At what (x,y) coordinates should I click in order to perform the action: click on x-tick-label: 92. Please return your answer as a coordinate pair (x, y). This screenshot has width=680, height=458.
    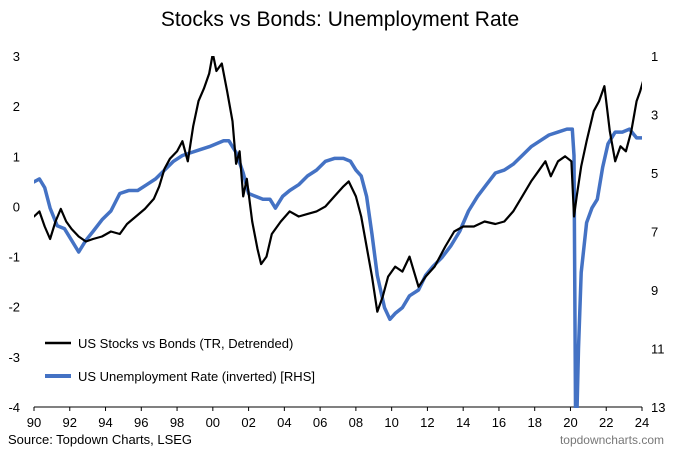
    Looking at the image, I should click on (70, 422).